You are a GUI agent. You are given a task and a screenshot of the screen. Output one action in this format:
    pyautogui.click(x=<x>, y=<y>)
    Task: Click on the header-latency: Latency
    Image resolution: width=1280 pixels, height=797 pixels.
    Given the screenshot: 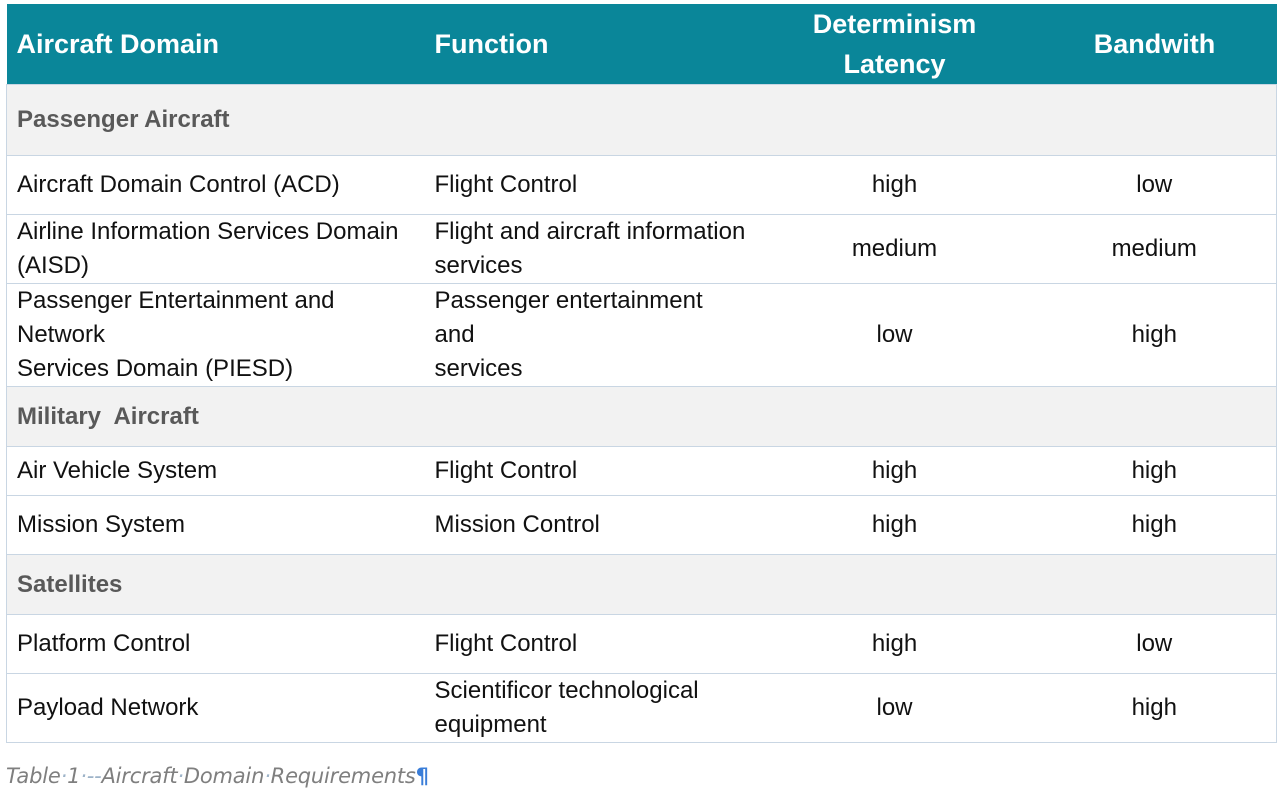 What is the action you would take?
    pyautogui.click(x=894, y=64)
    